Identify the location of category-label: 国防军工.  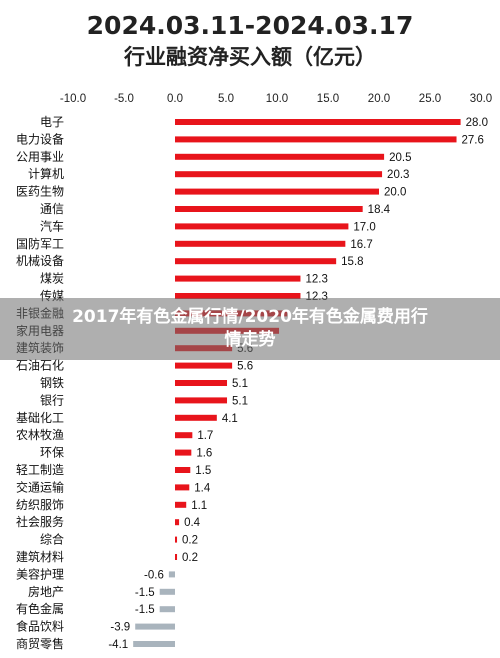
(40, 243).